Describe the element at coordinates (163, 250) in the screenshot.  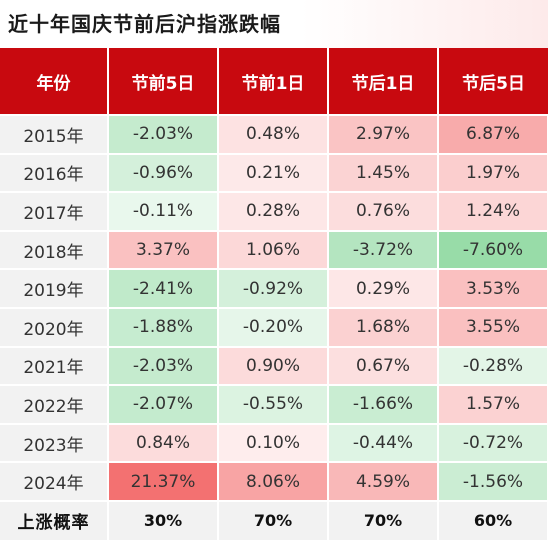
I see `value-cell: 3.37%` at that location.